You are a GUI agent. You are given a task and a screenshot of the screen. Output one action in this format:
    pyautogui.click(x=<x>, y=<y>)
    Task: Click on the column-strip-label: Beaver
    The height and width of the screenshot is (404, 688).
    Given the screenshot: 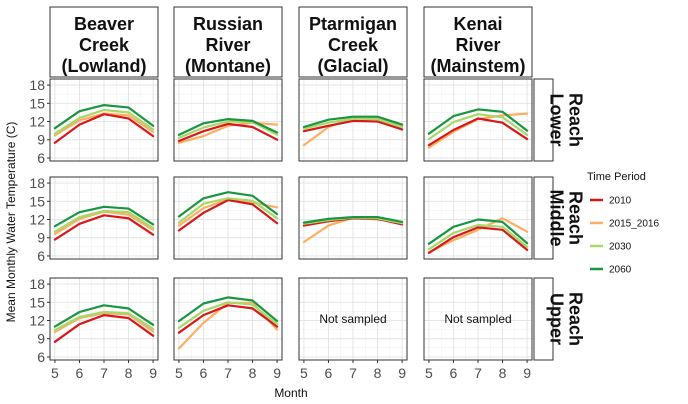 What is the action you would take?
    pyautogui.click(x=104, y=24)
    